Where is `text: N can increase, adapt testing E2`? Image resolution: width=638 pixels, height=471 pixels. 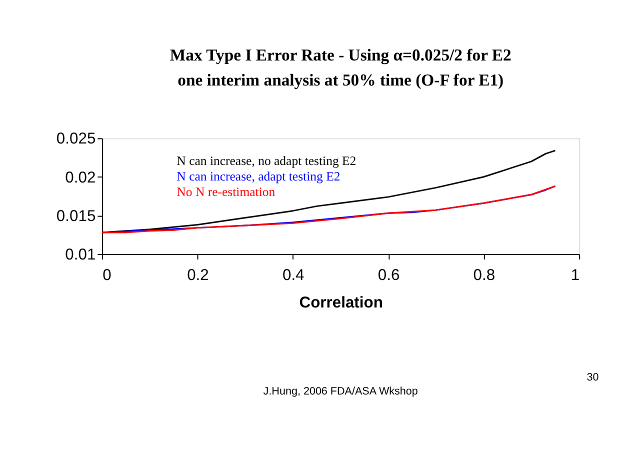
text: N can increase, adapt testing E2 is located at coordinates (258, 176).